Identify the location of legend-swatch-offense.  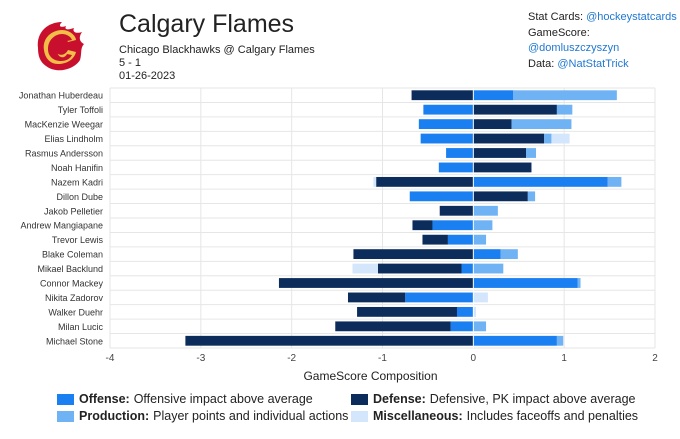
(65, 399).